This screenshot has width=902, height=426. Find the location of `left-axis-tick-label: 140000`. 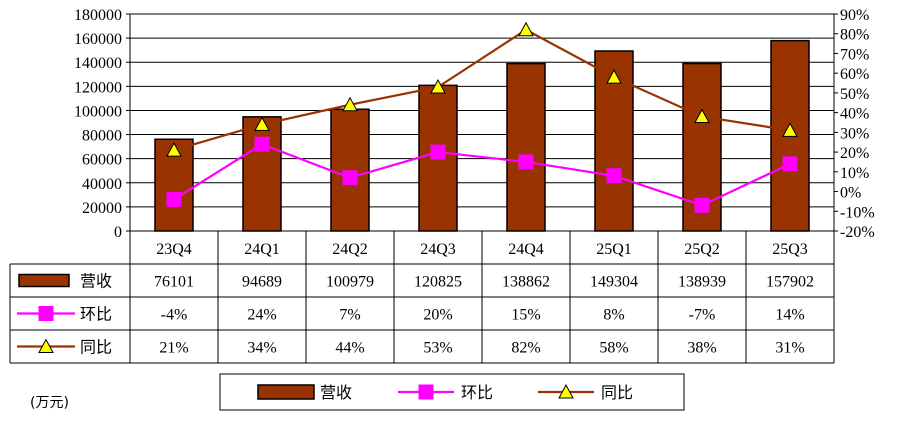

left-axis-tick-label: 140000 is located at coordinates (98, 63).